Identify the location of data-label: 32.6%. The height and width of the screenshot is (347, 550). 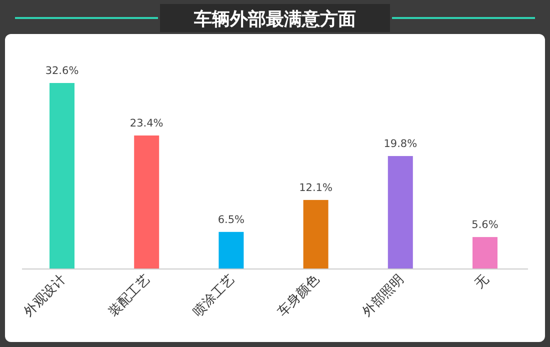
(62, 71).